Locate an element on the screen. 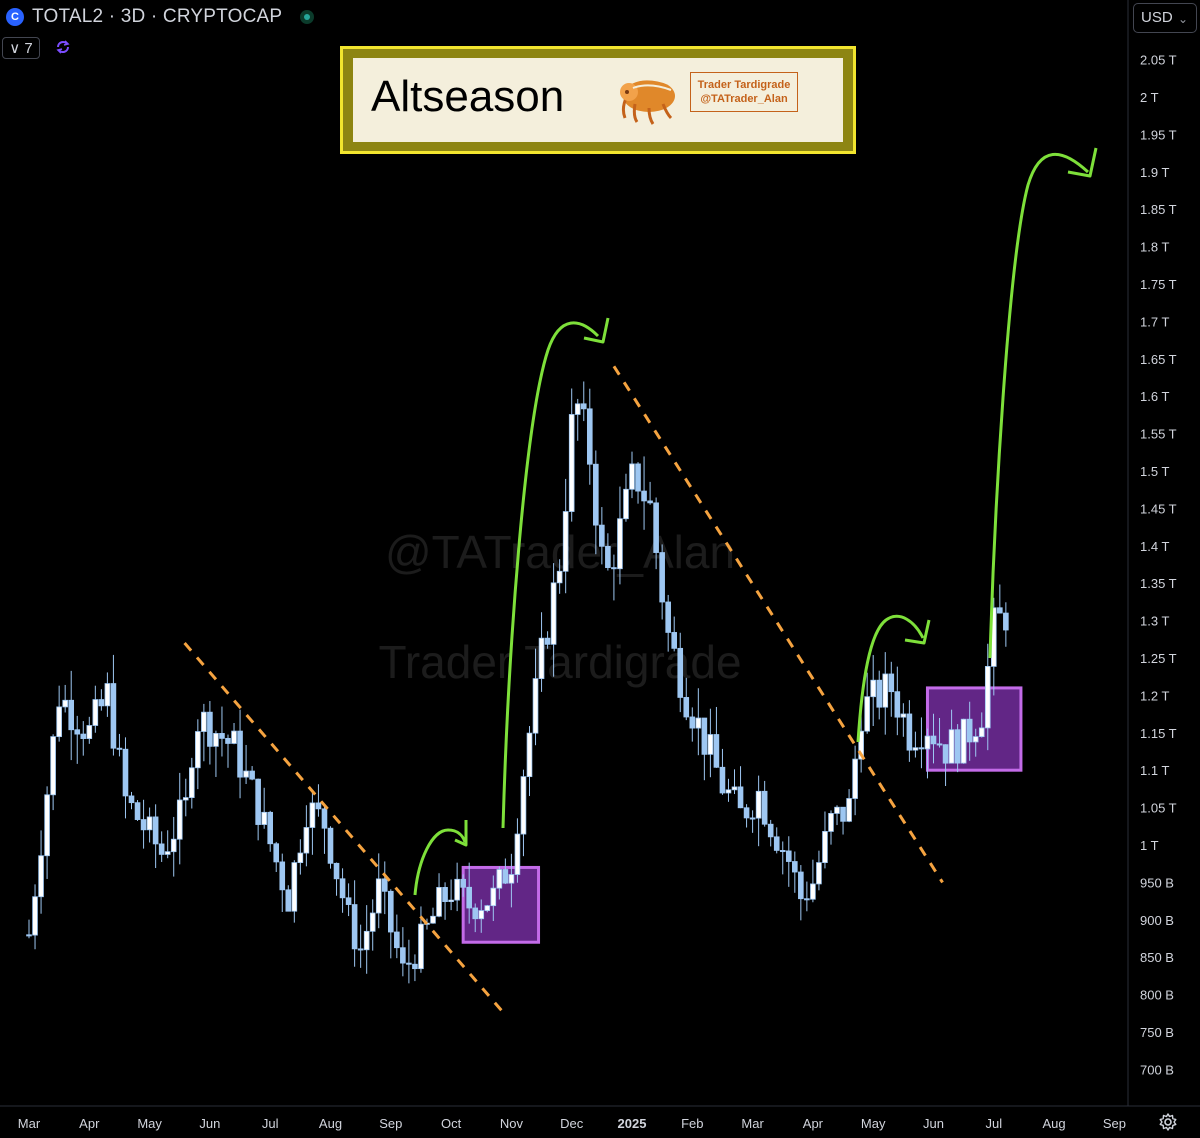 This screenshot has width=1200, height=1138. y-tick-label: 1.65 T is located at coordinates (1158, 359).